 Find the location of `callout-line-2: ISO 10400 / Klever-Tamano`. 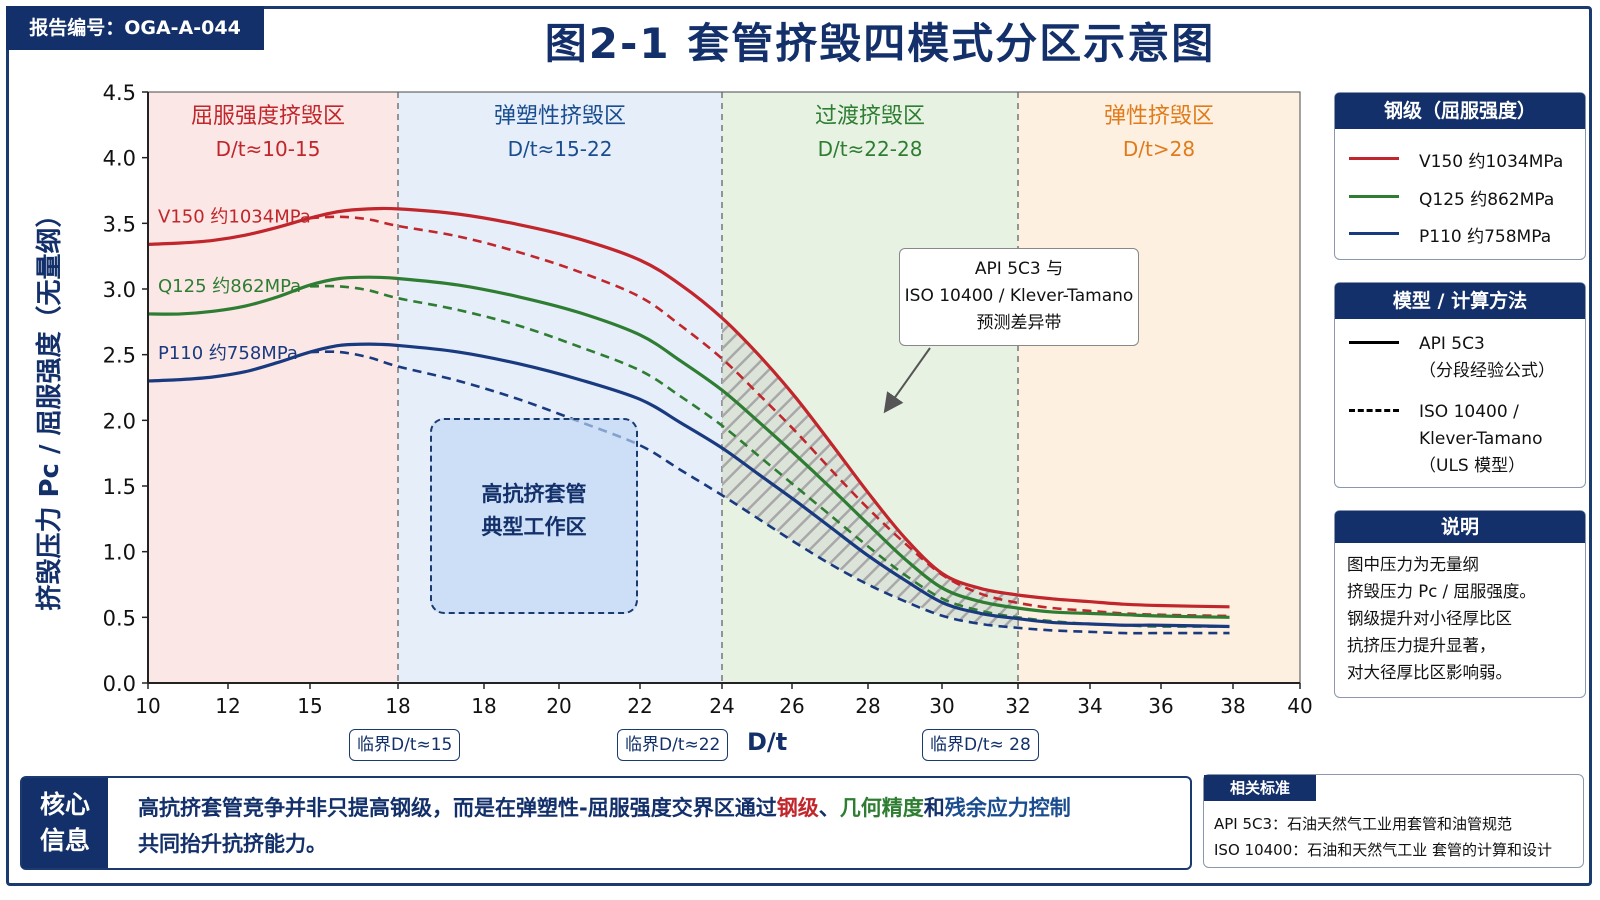

callout-line-2: ISO 10400 / Klever-Tamano is located at coordinates (1019, 296).